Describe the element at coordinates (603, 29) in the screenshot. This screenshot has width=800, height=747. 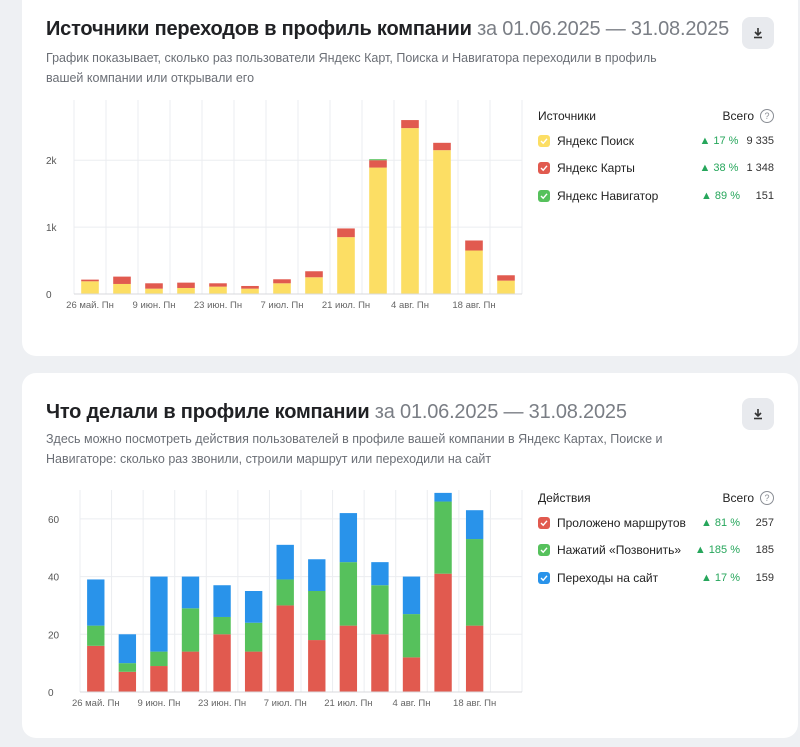
I see `sources-period: за 01.06.2025 — 31.08.2025` at that location.